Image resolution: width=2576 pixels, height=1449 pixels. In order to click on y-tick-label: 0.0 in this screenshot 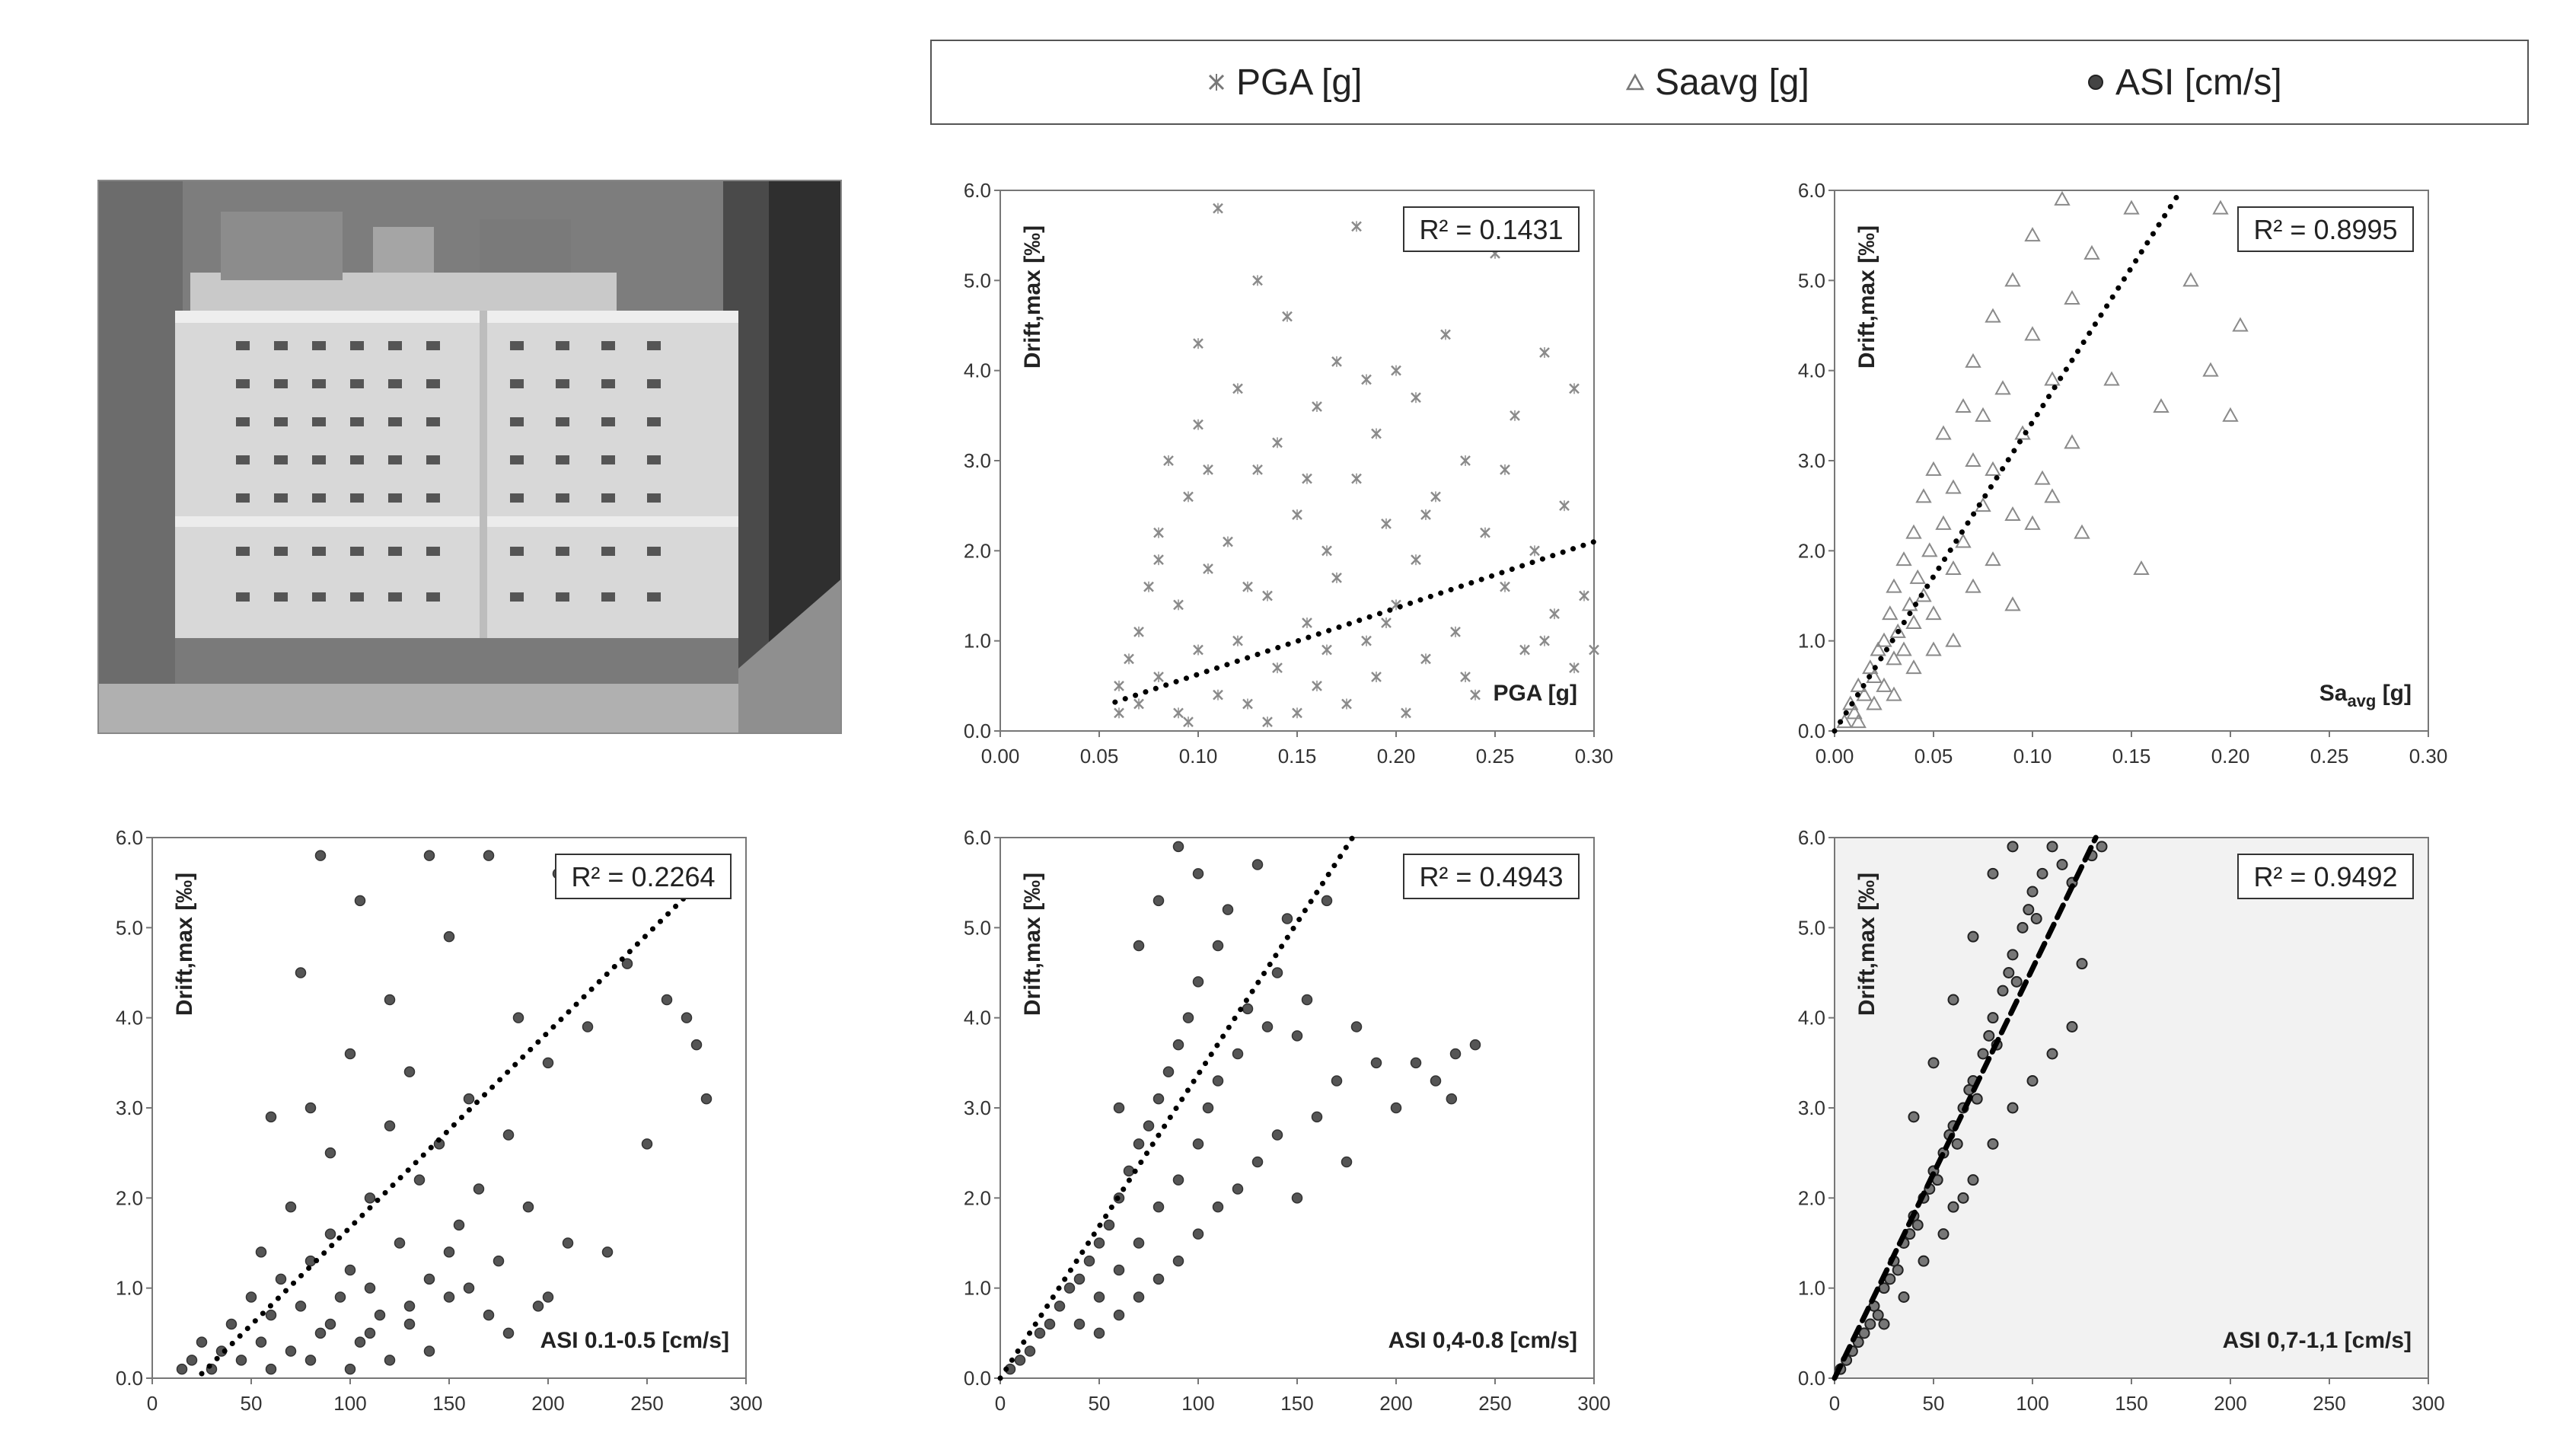, I will do `click(1811, 731)`.